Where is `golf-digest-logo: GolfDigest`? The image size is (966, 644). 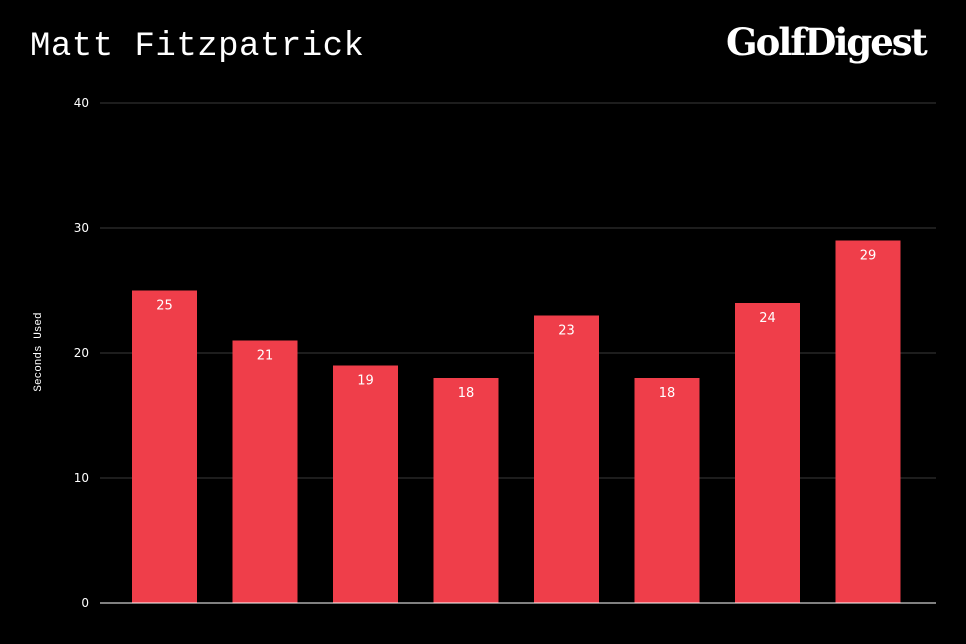 golf-digest-logo: GolfDigest is located at coordinates (827, 42).